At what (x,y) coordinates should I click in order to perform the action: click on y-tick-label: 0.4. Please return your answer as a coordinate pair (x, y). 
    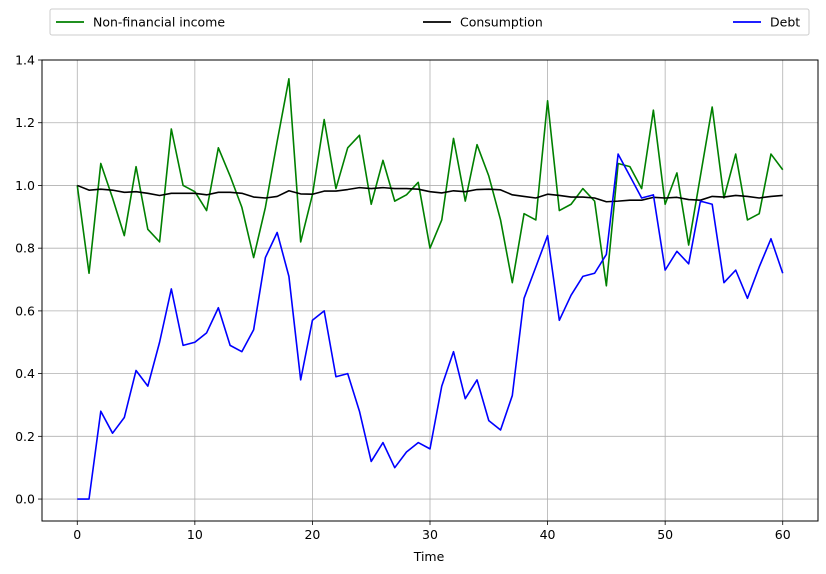
    Looking at the image, I should click on (25, 373).